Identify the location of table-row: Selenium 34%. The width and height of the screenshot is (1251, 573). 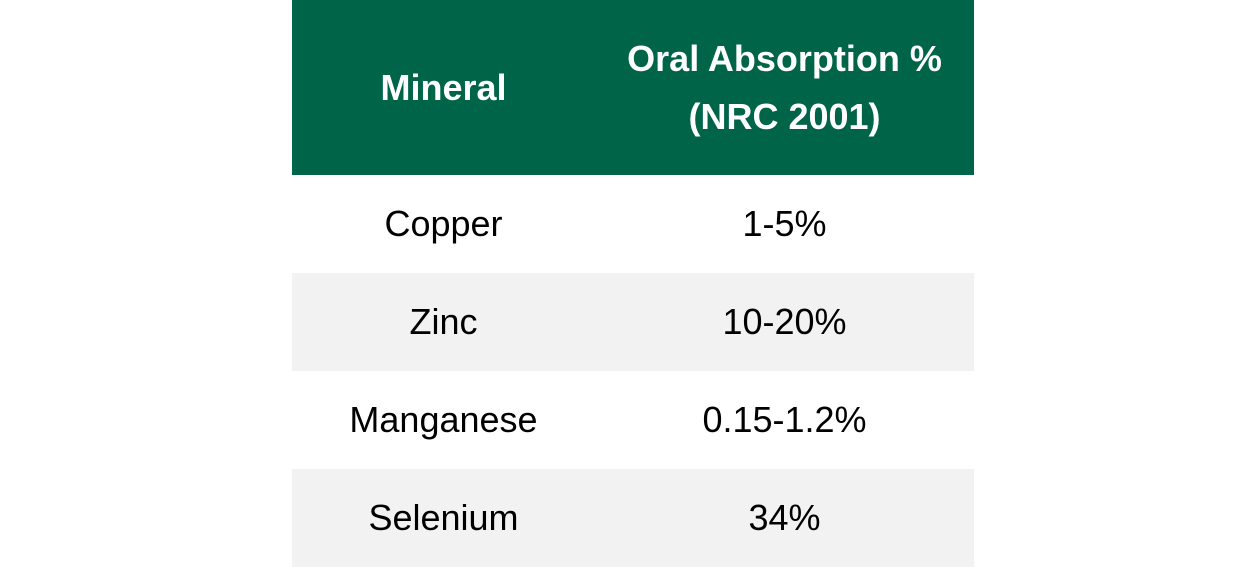
(633, 518).